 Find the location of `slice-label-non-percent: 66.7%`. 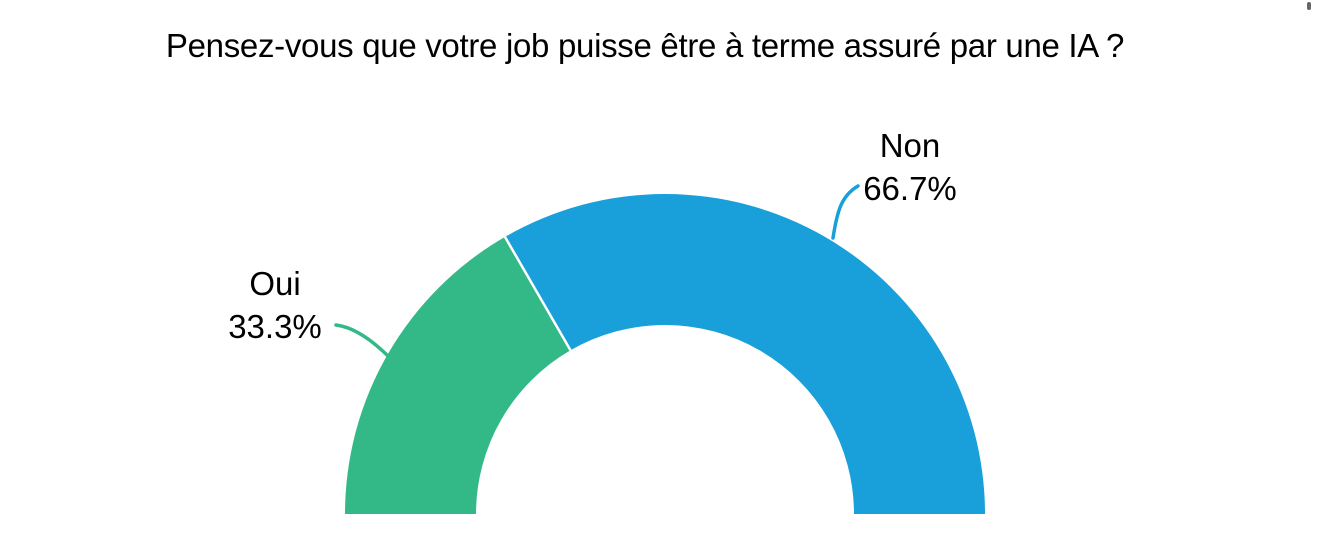

slice-label-non-percent: 66.7% is located at coordinates (910, 188).